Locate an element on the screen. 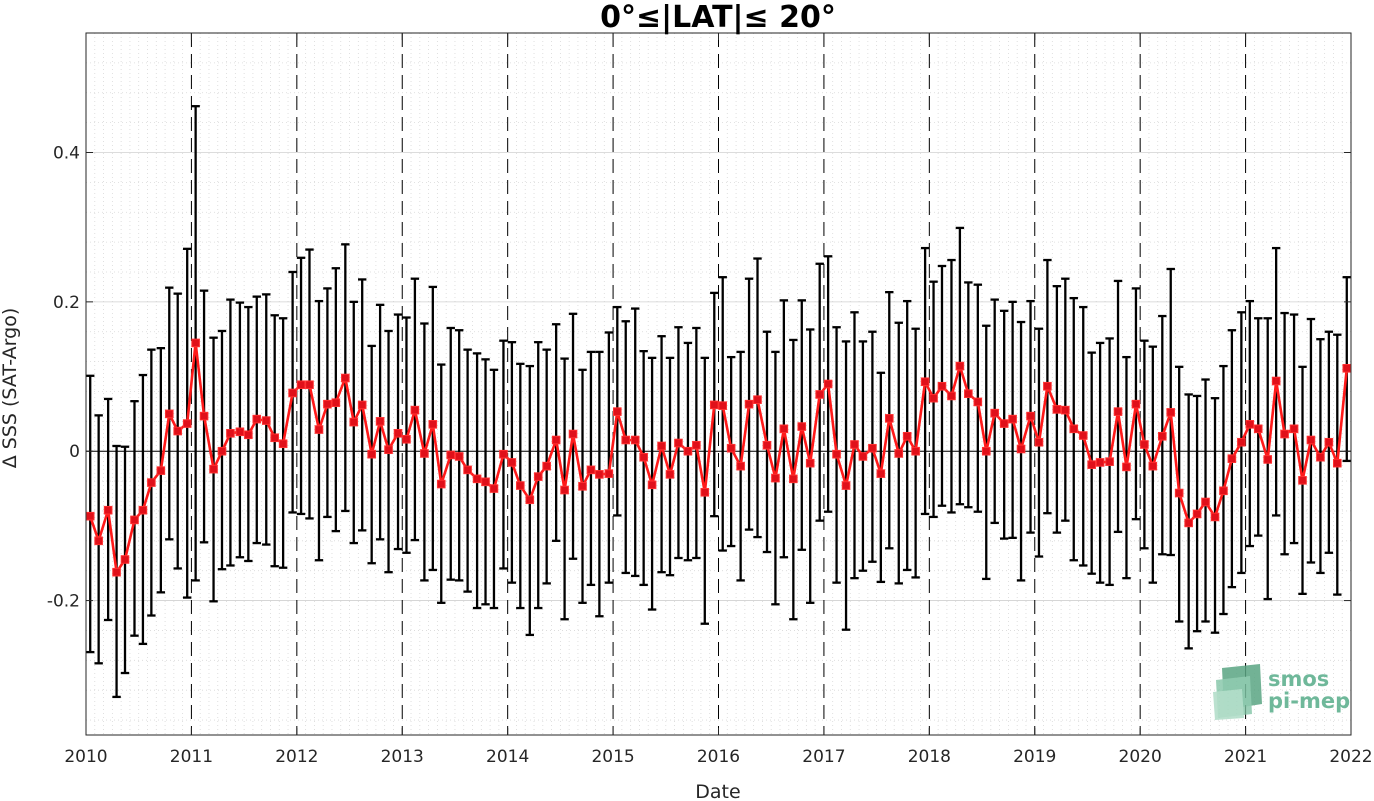 The width and height of the screenshot is (1374, 801). x-axis-title: Date is located at coordinates (717, 791).